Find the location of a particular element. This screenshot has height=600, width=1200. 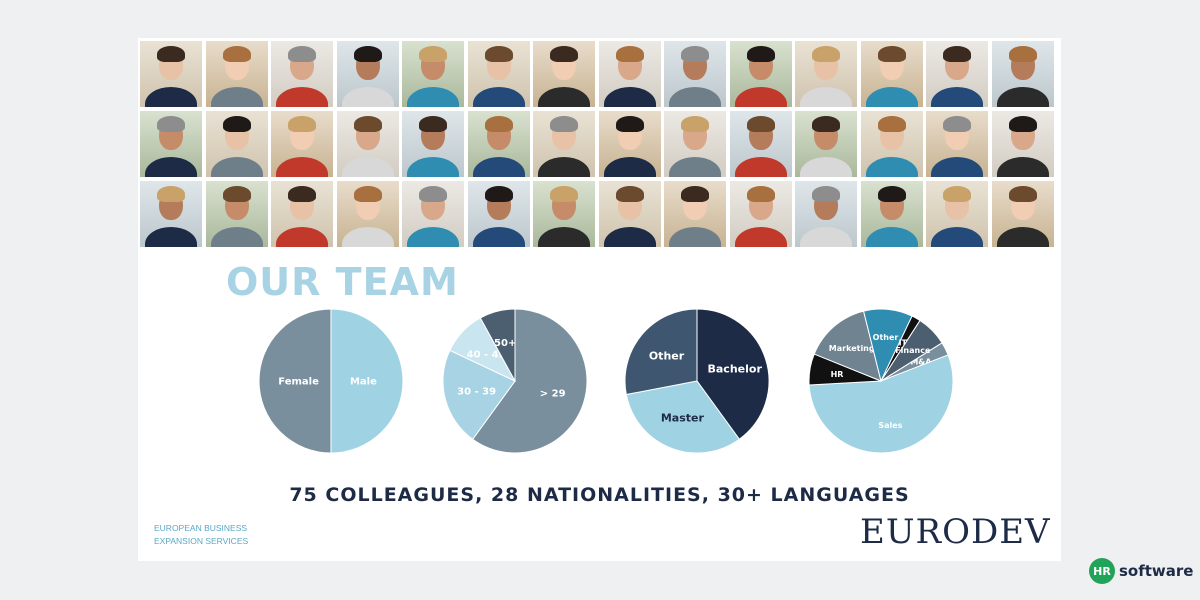

gender-pie-chart: Male Female is located at coordinates (331, 381).